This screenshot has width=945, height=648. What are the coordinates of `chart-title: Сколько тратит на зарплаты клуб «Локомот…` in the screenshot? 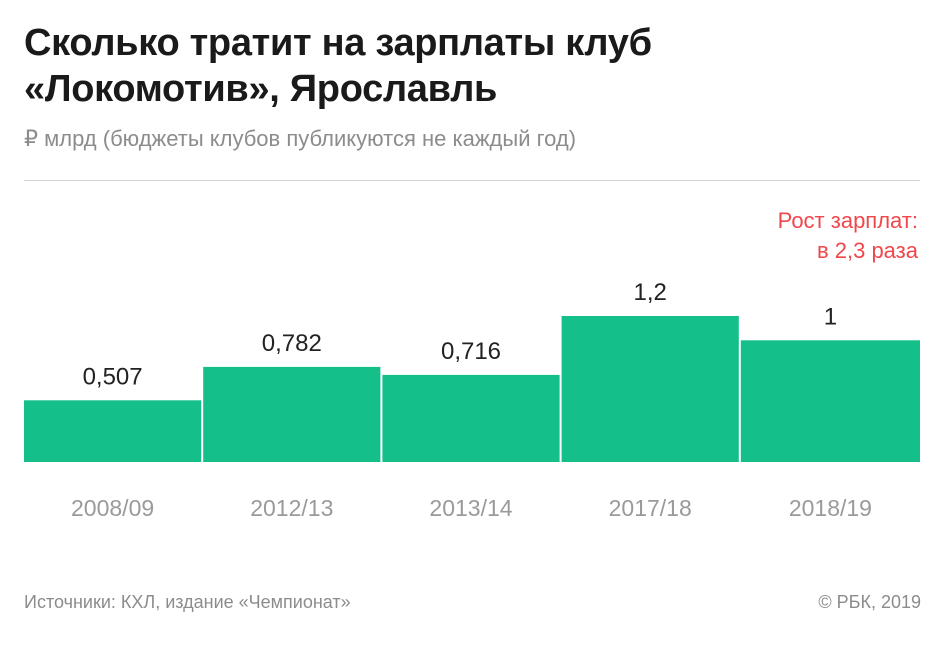 It's located at (474, 66).